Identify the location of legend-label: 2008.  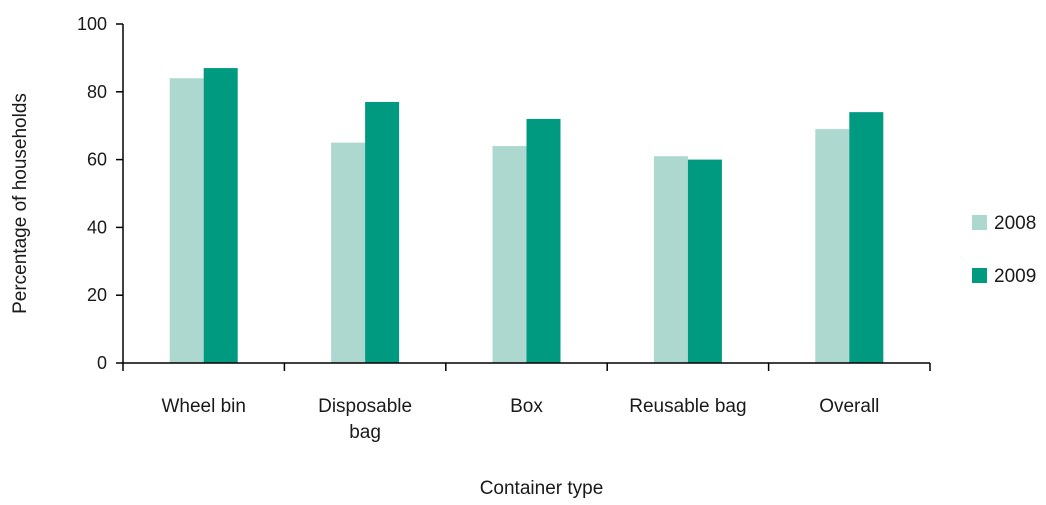
(1015, 223).